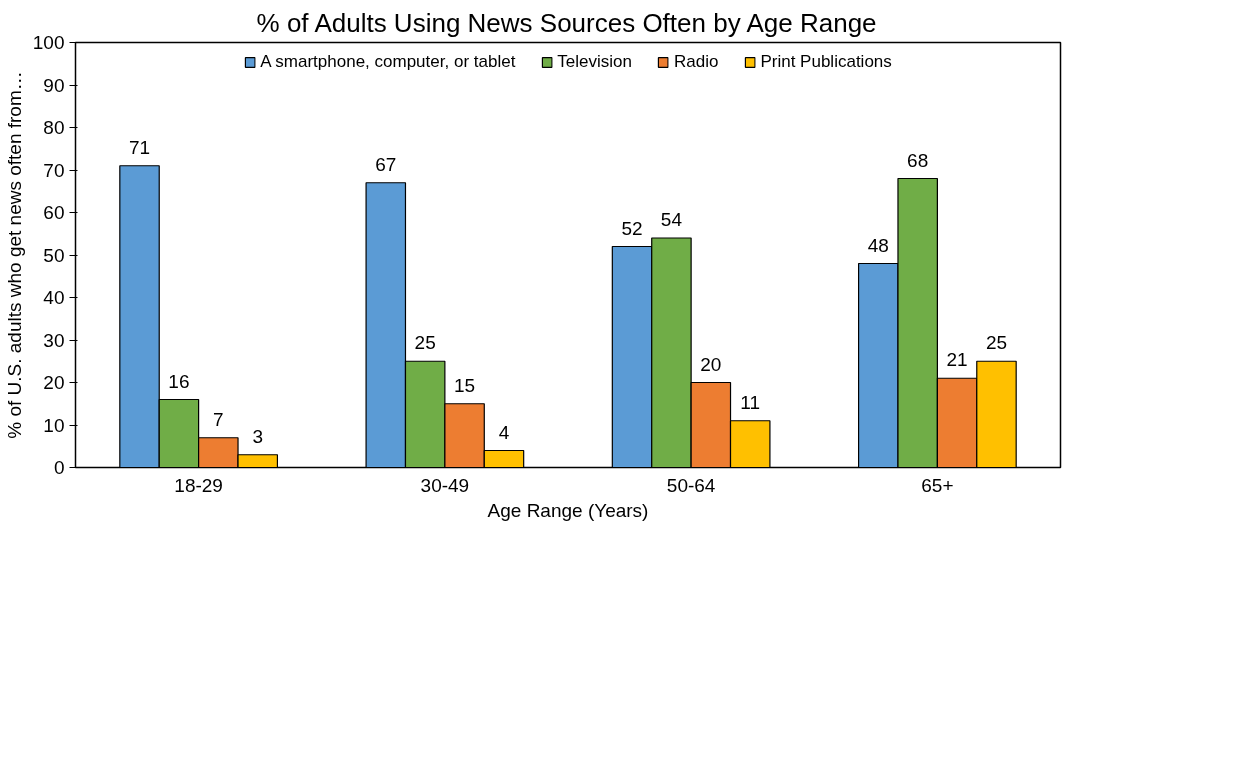 Image resolution: width=1248 pixels, height=760 pixels. I want to click on legend-label: Print Publications, so click(826, 62).